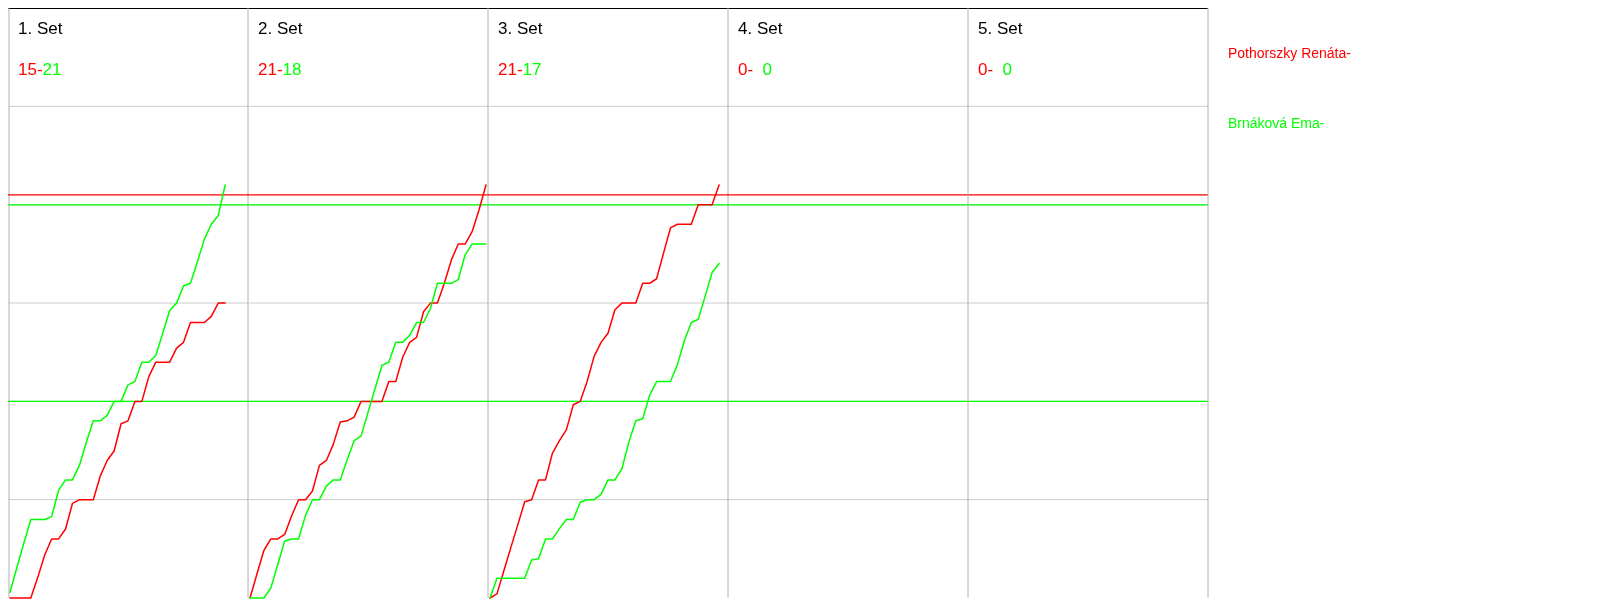  I want to click on text: 21, so click(52, 69).